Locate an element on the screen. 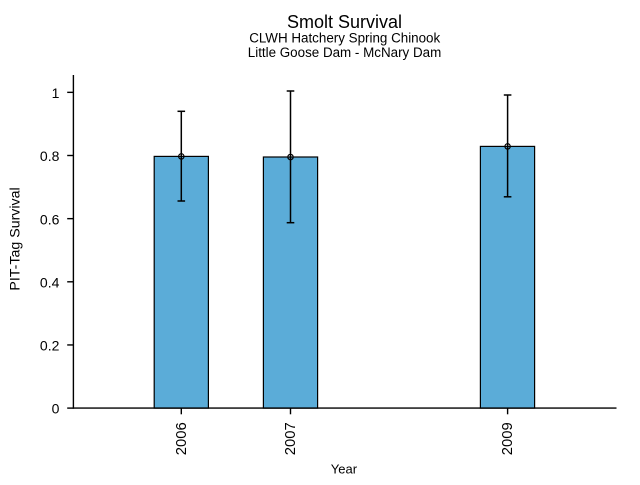 Image resolution: width=640 pixels, height=485 pixels. svg-text: PIT-Tag Survival is located at coordinates (16, 238).